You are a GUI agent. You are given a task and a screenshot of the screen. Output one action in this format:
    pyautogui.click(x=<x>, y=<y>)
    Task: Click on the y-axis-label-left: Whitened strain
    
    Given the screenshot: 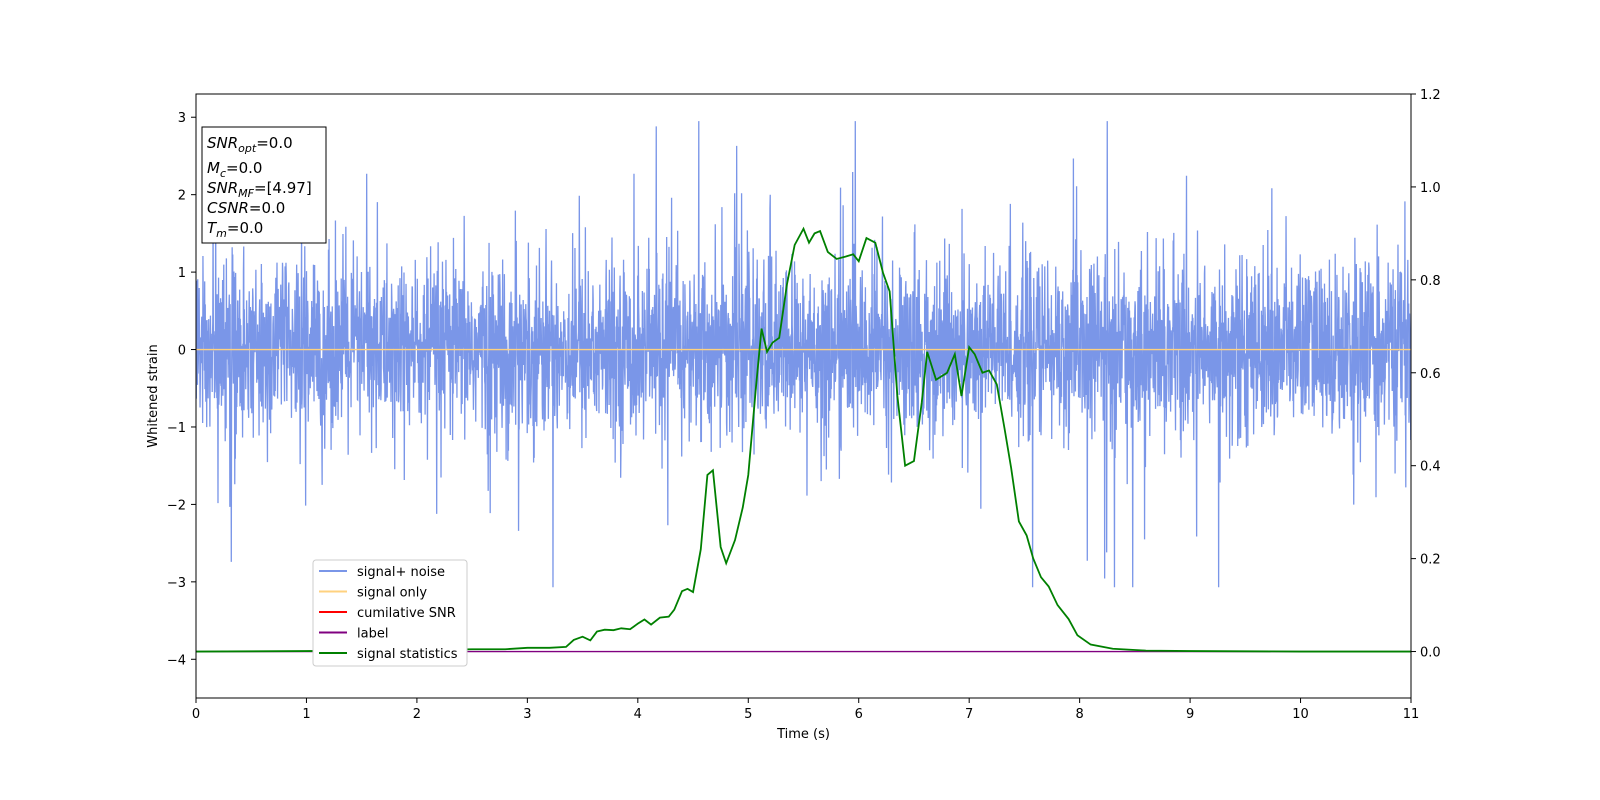 What is the action you would take?
    pyautogui.click(x=153, y=395)
    